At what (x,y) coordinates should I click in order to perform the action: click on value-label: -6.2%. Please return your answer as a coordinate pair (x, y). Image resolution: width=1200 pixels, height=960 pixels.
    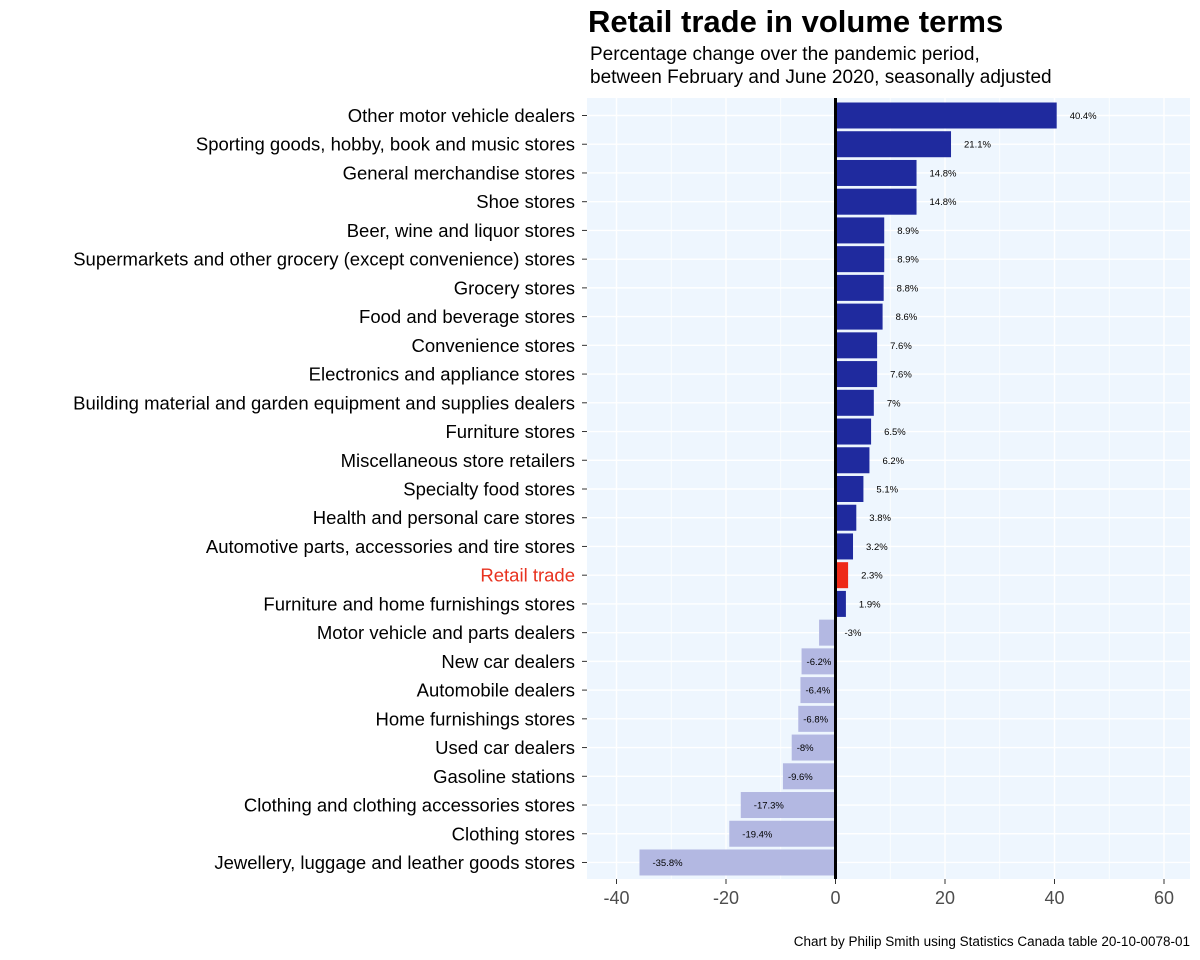
    Looking at the image, I should click on (819, 662).